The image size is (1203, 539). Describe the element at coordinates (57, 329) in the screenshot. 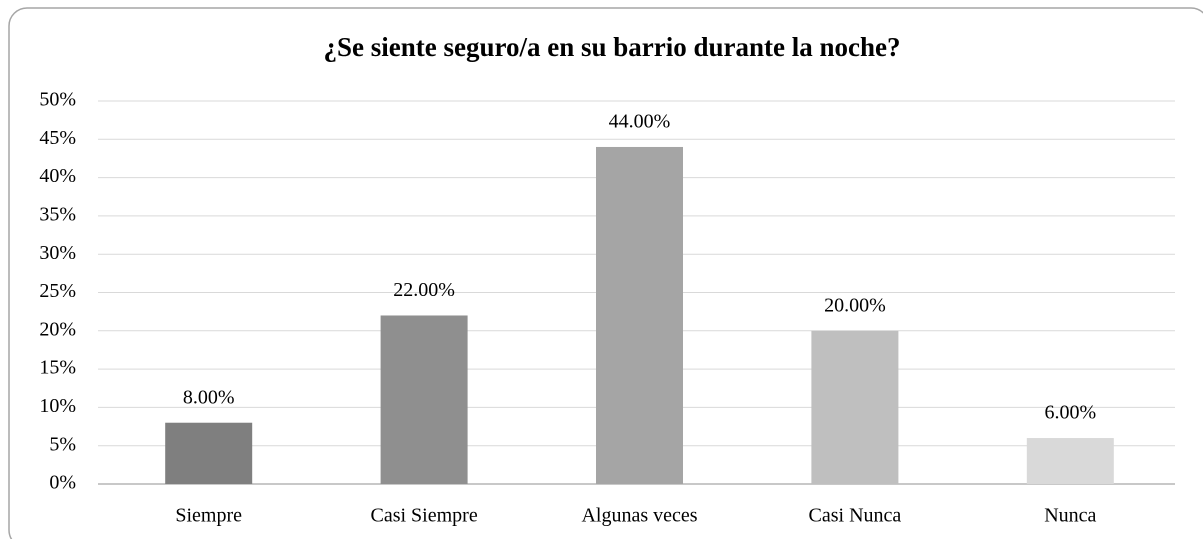

I see `y-tick-label: 20%` at that location.